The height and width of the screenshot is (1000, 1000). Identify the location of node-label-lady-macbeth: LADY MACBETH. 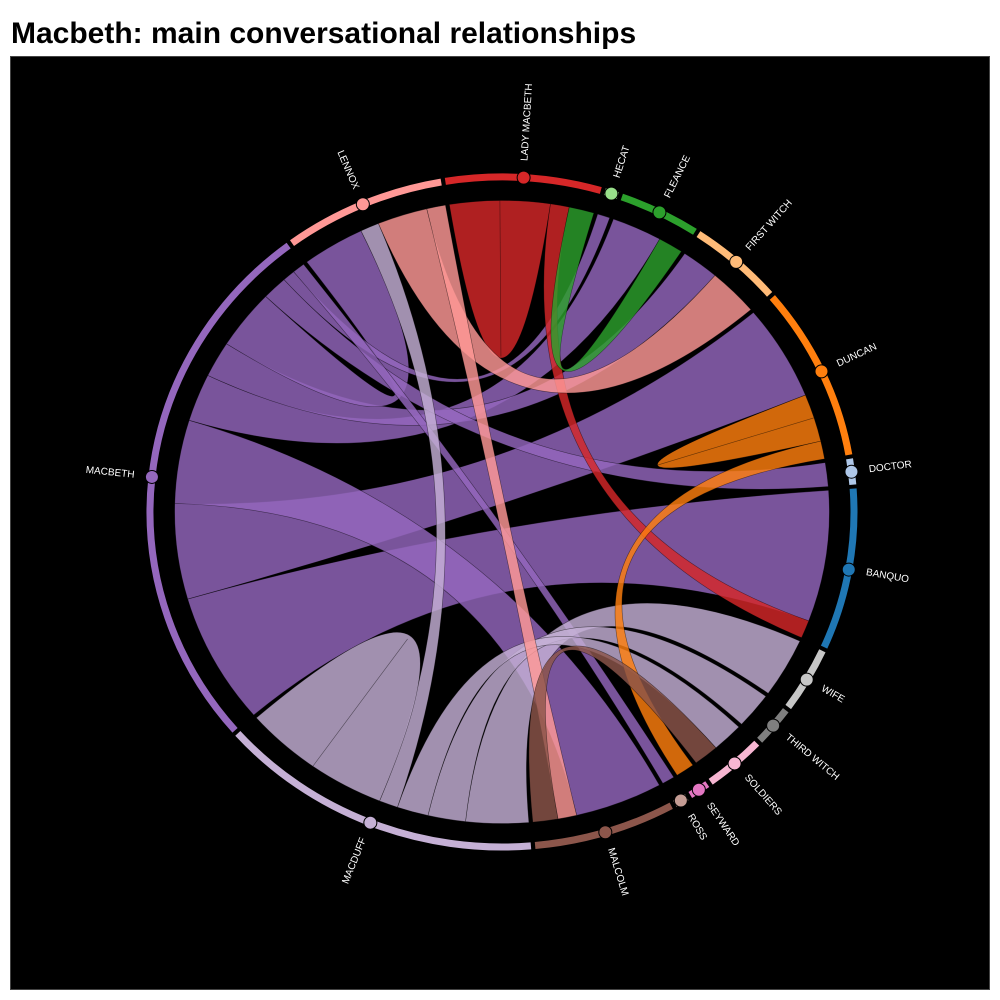
(527, 122).